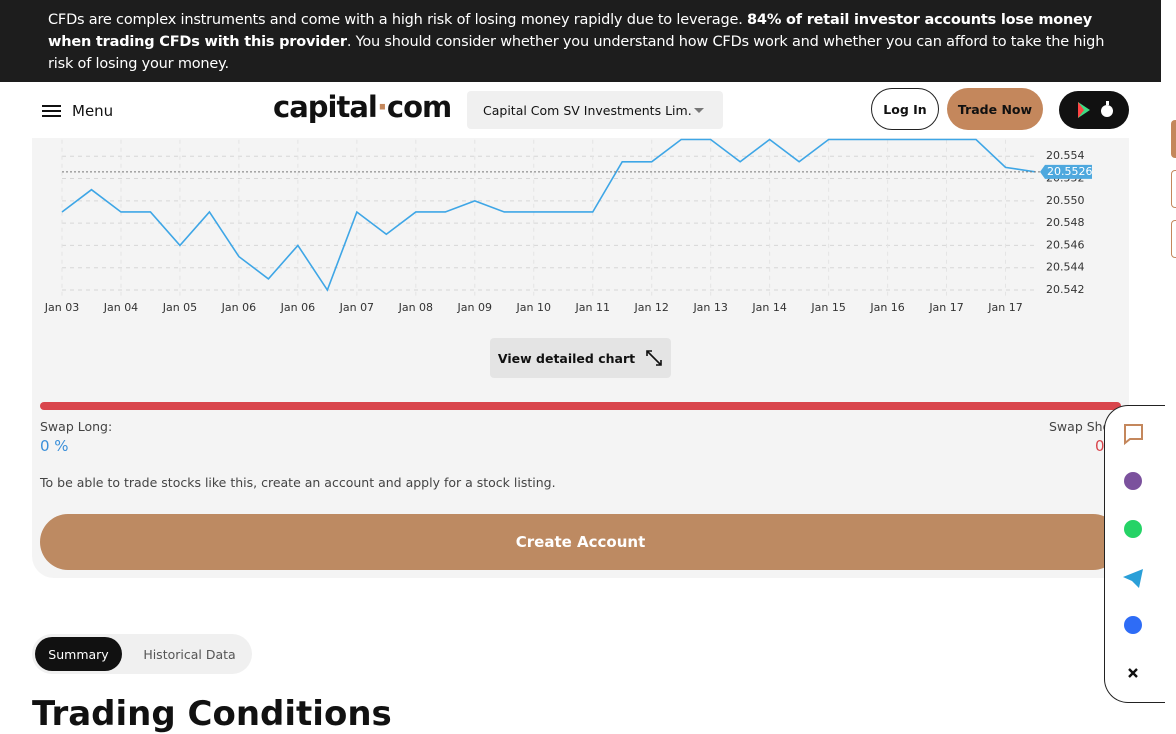 This screenshot has height=734, width=1176. What do you see at coordinates (1065, 267) in the screenshot?
I see `y-tick-label: 20.544` at bounding box center [1065, 267].